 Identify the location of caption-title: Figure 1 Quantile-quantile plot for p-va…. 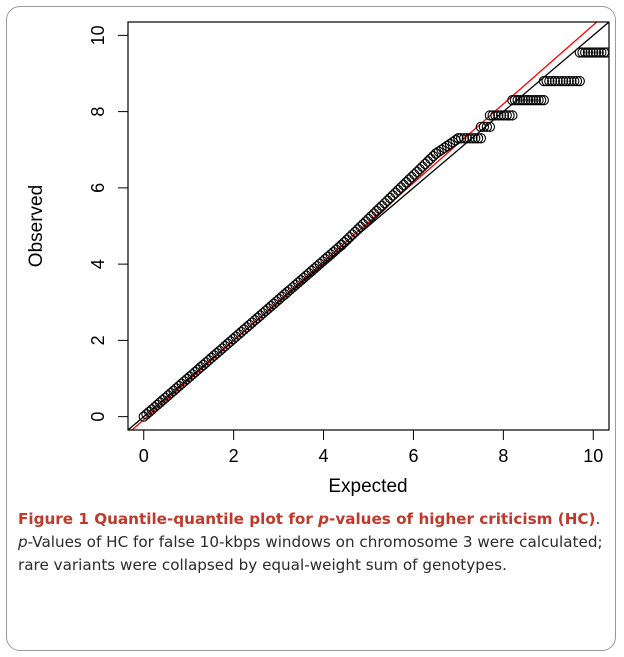
(307, 519).